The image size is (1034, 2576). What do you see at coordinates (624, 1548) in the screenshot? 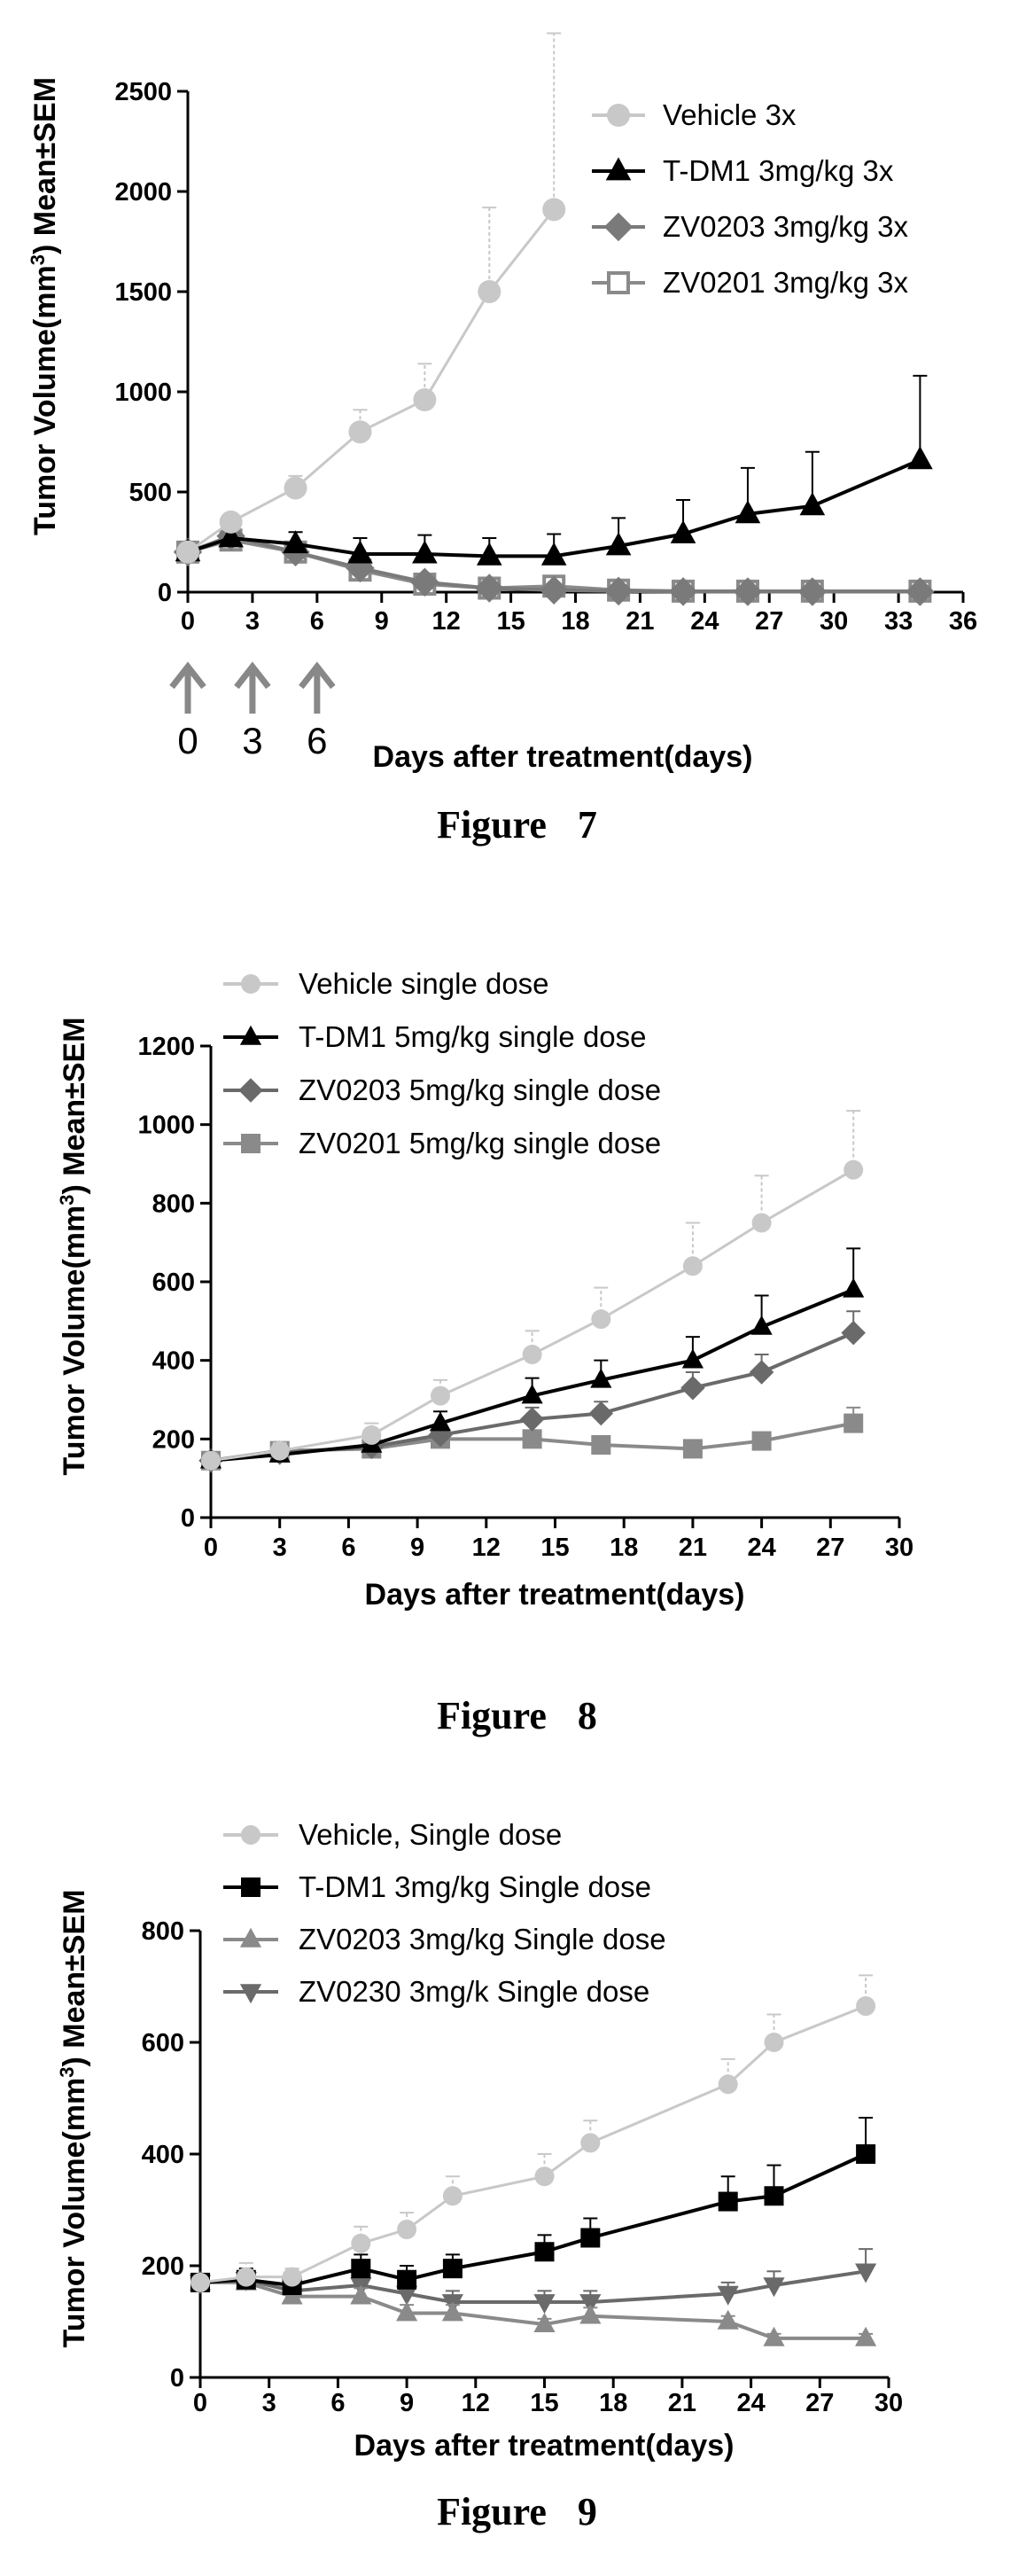
I see `x-tick-label: 18` at bounding box center [624, 1548].